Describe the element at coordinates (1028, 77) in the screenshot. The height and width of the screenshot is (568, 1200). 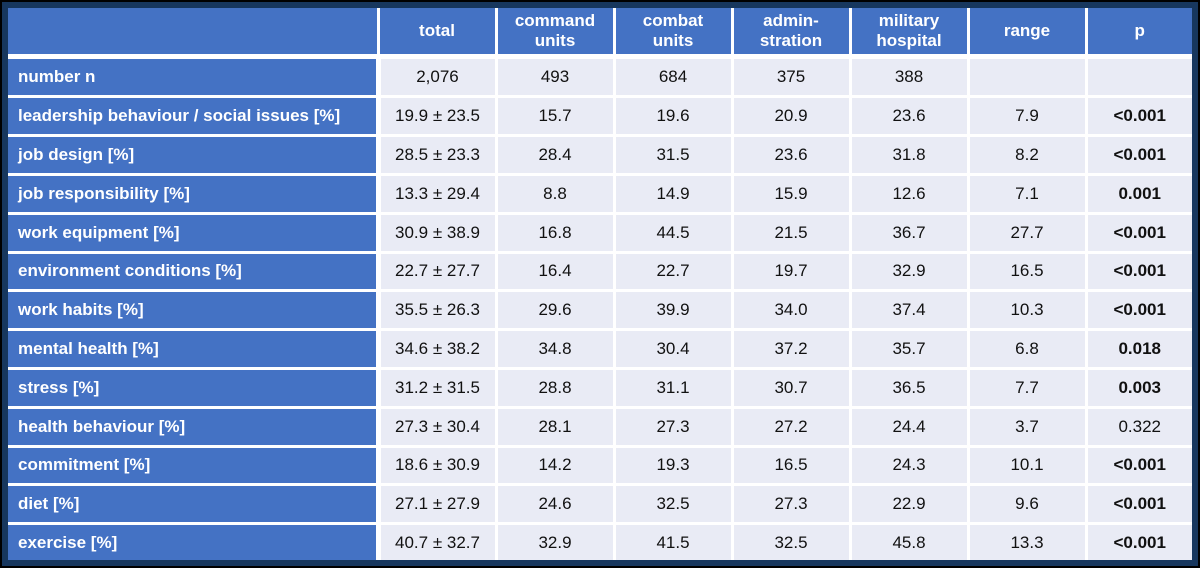
I see `data-cell` at that location.